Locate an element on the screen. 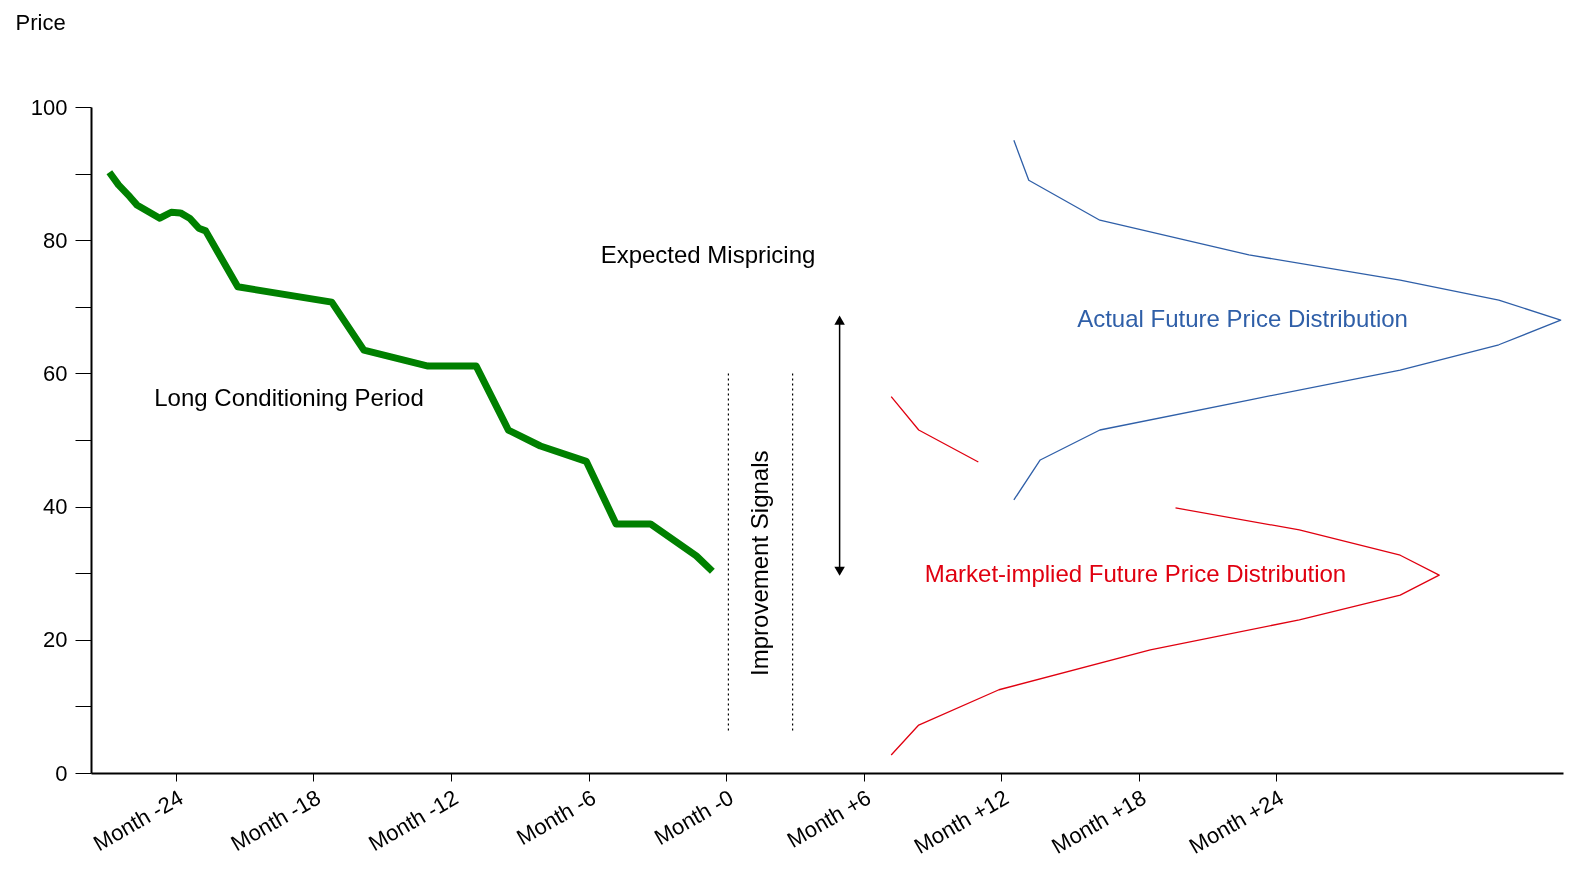 This screenshot has width=1580, height=893. y-tick-label: 40 is located at coordinates (55, 507).